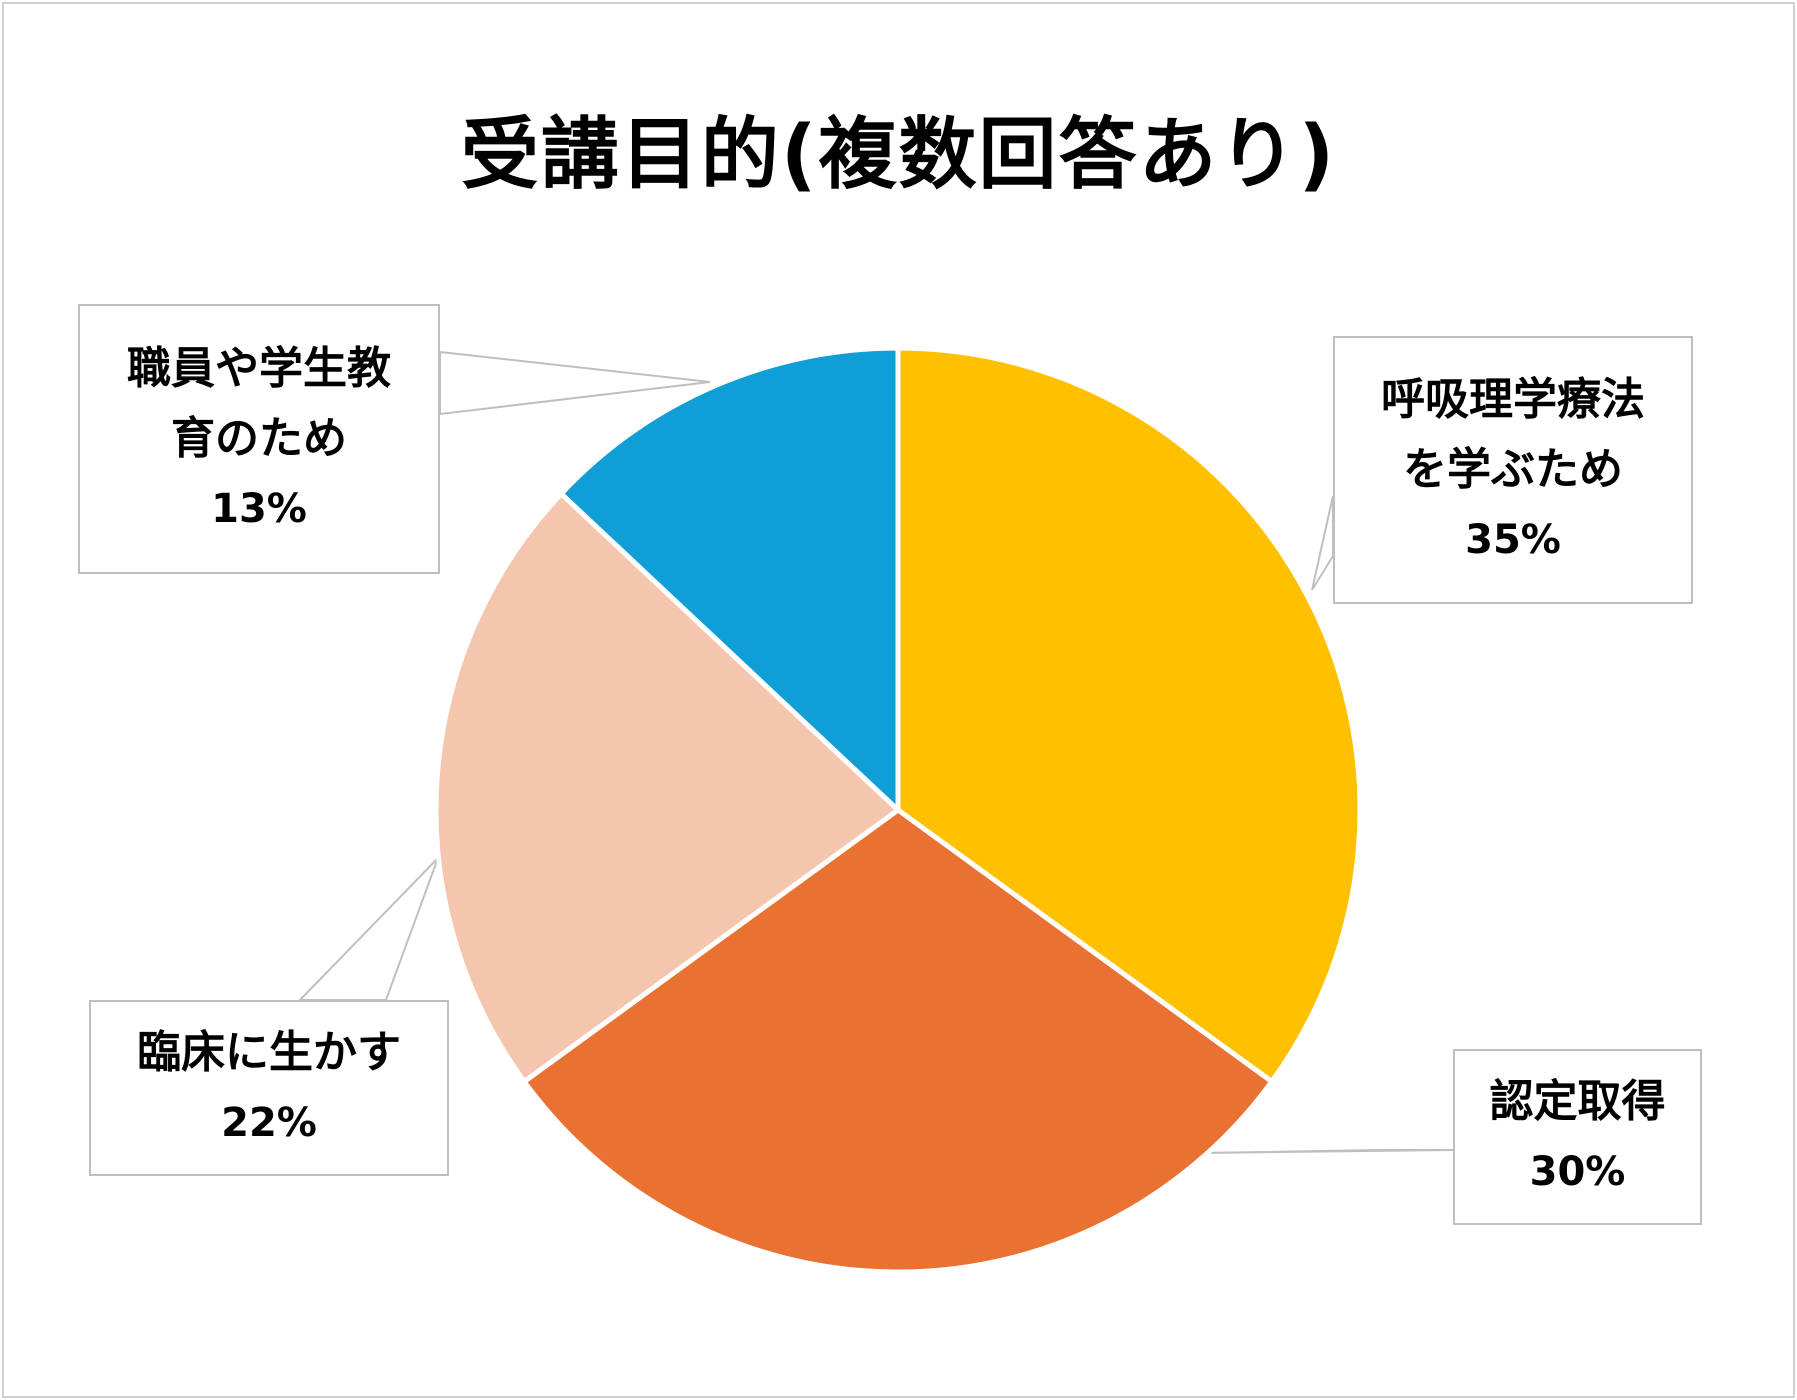 This screenshot has height=1400, width=1797. I want to click on slice-label-line: 育のため, so click(259, 438).